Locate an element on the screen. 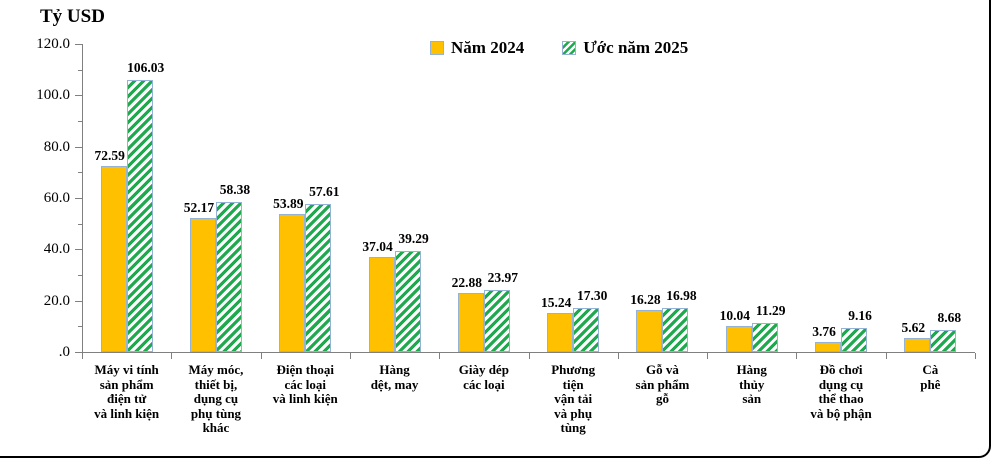 This screenshot has width=995, height=464. category-label: Hàng thủy sản is located at coordinates (751, 384).